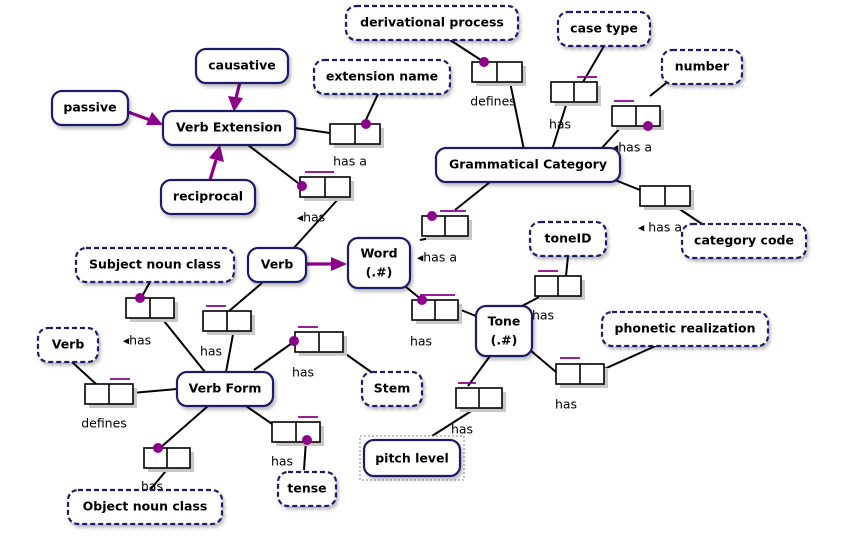 Image resolution: width=852 pixels, height=541 pixels. I want to click on connector-has-a-number, so click(637, 115).